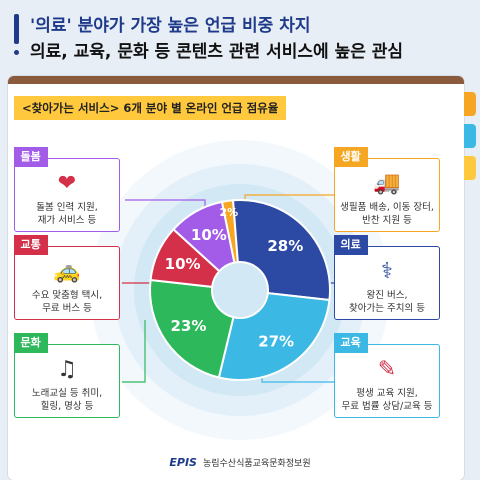  I want to click on footer: EPIS 농림수산식품교육문화정보원, so click(240, 462).